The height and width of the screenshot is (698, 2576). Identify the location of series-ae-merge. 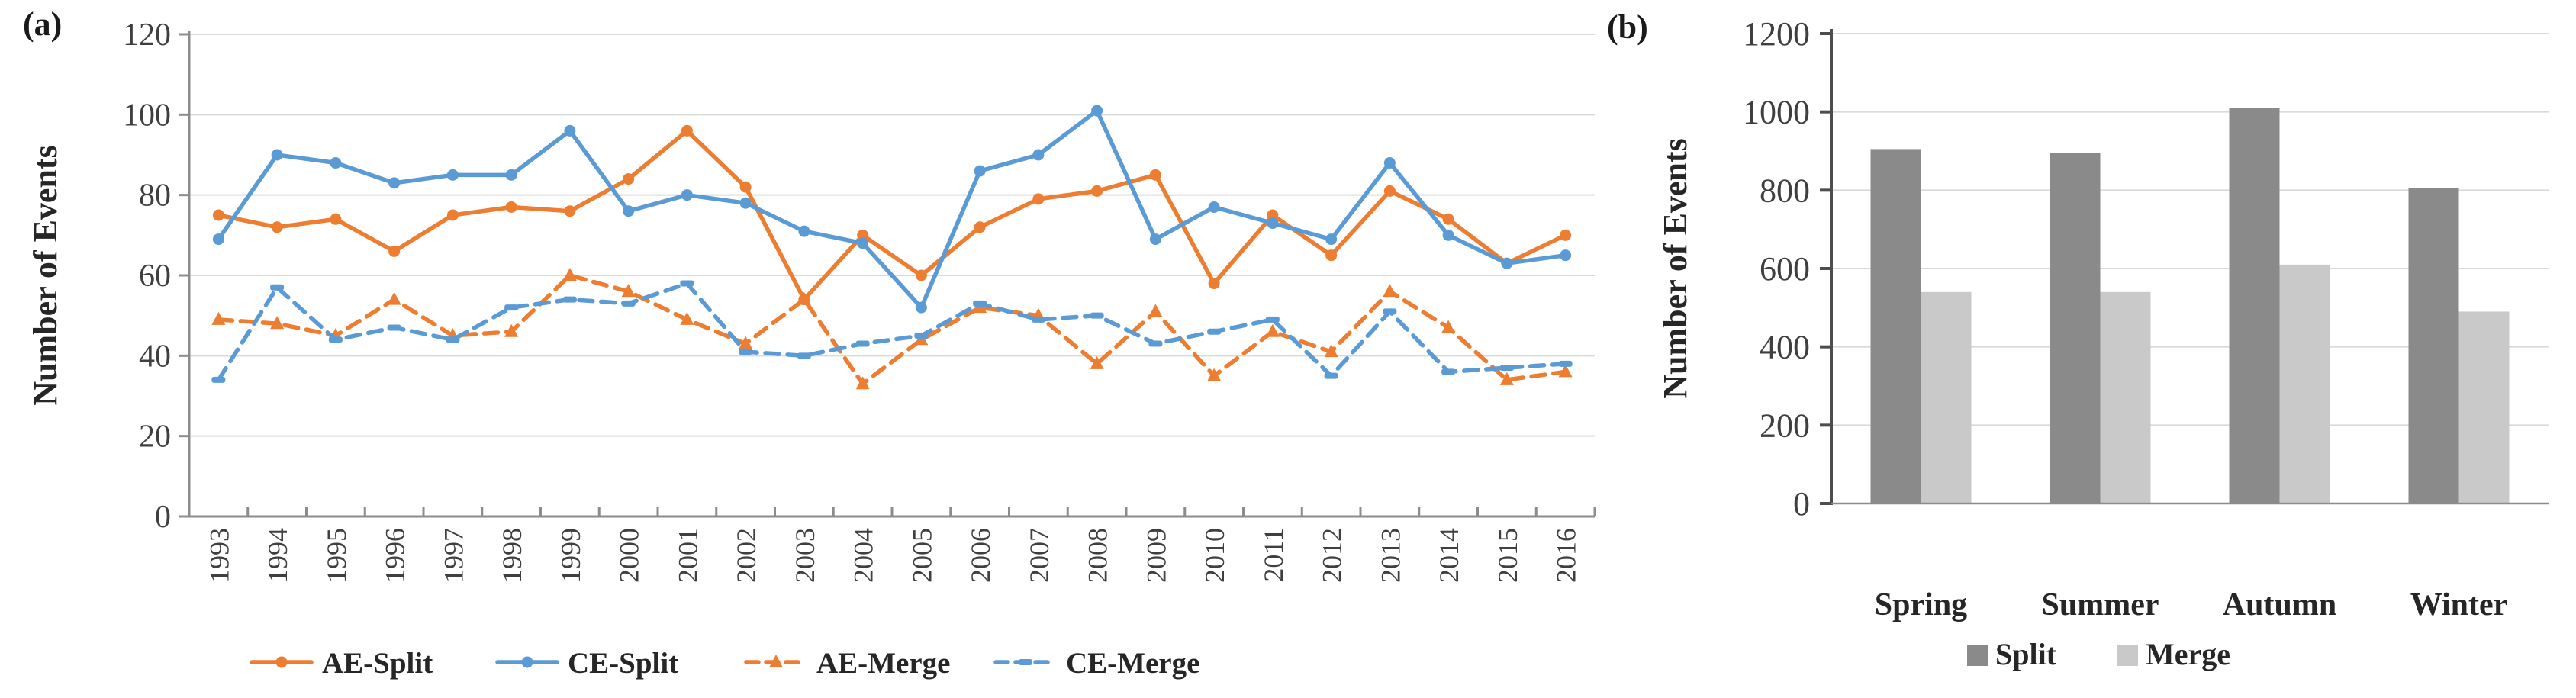
(892, 329).